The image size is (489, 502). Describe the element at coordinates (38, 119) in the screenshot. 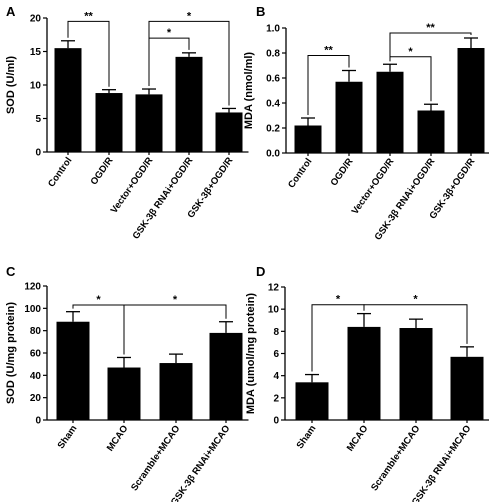

I see `y-tick-label: 5` at that location.